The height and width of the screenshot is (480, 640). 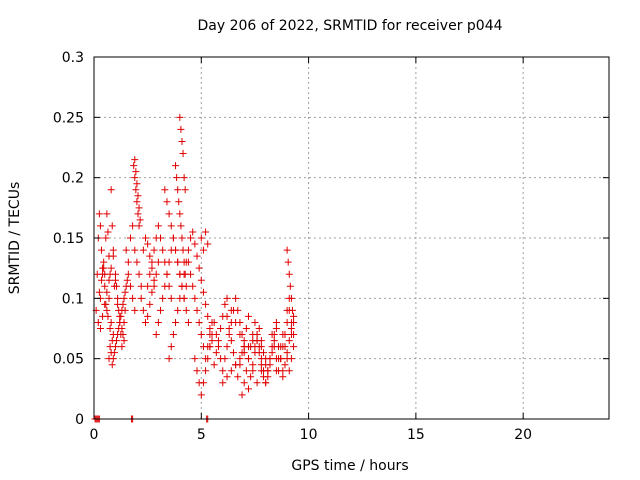 I want to click on x-tick-label: 10, so click(x=309, y=435).